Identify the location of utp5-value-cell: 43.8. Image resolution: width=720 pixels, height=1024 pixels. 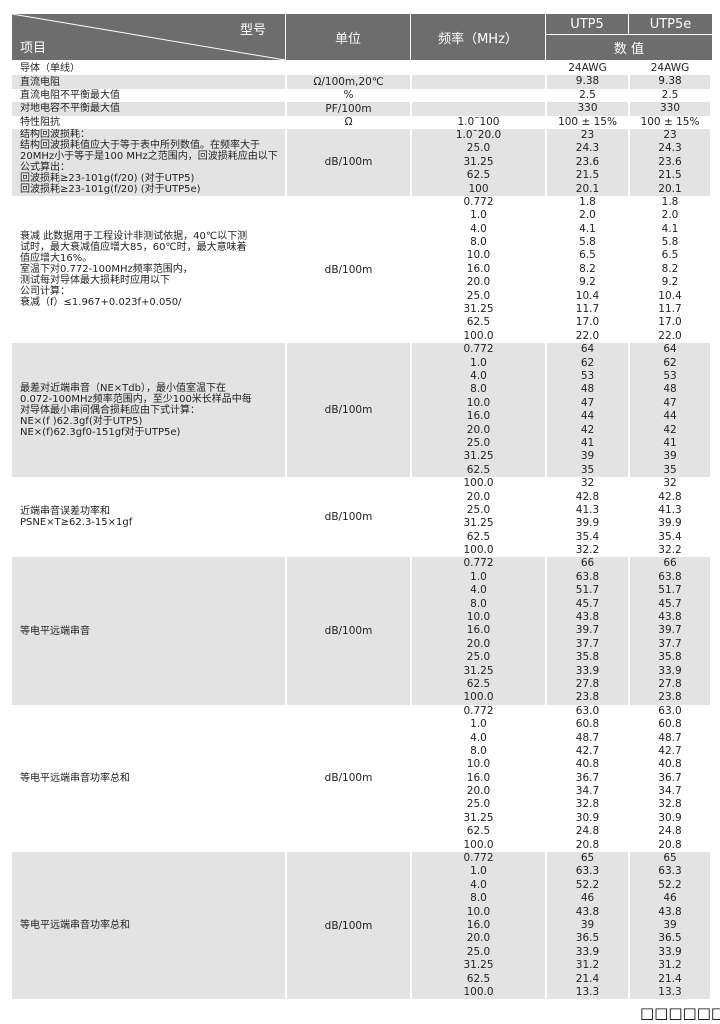
(587, 911).